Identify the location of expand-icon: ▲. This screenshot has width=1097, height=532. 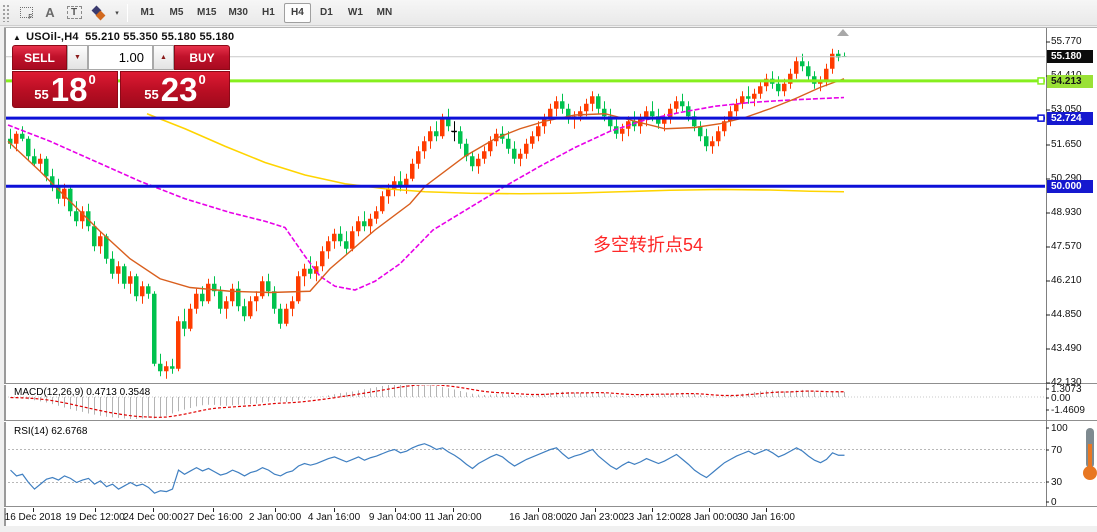
(17, 37).